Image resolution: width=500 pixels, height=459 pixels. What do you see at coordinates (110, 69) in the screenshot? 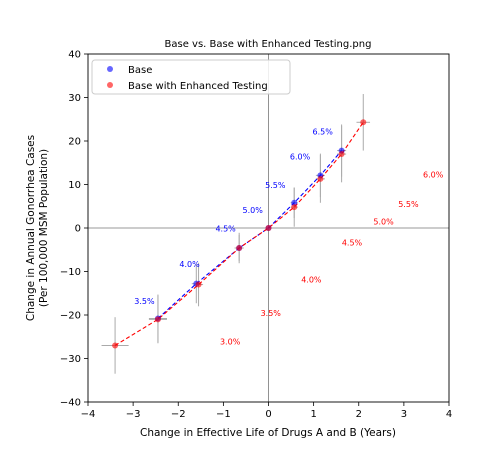
I see `legend-marker-base` at bounding box center [110, 69].